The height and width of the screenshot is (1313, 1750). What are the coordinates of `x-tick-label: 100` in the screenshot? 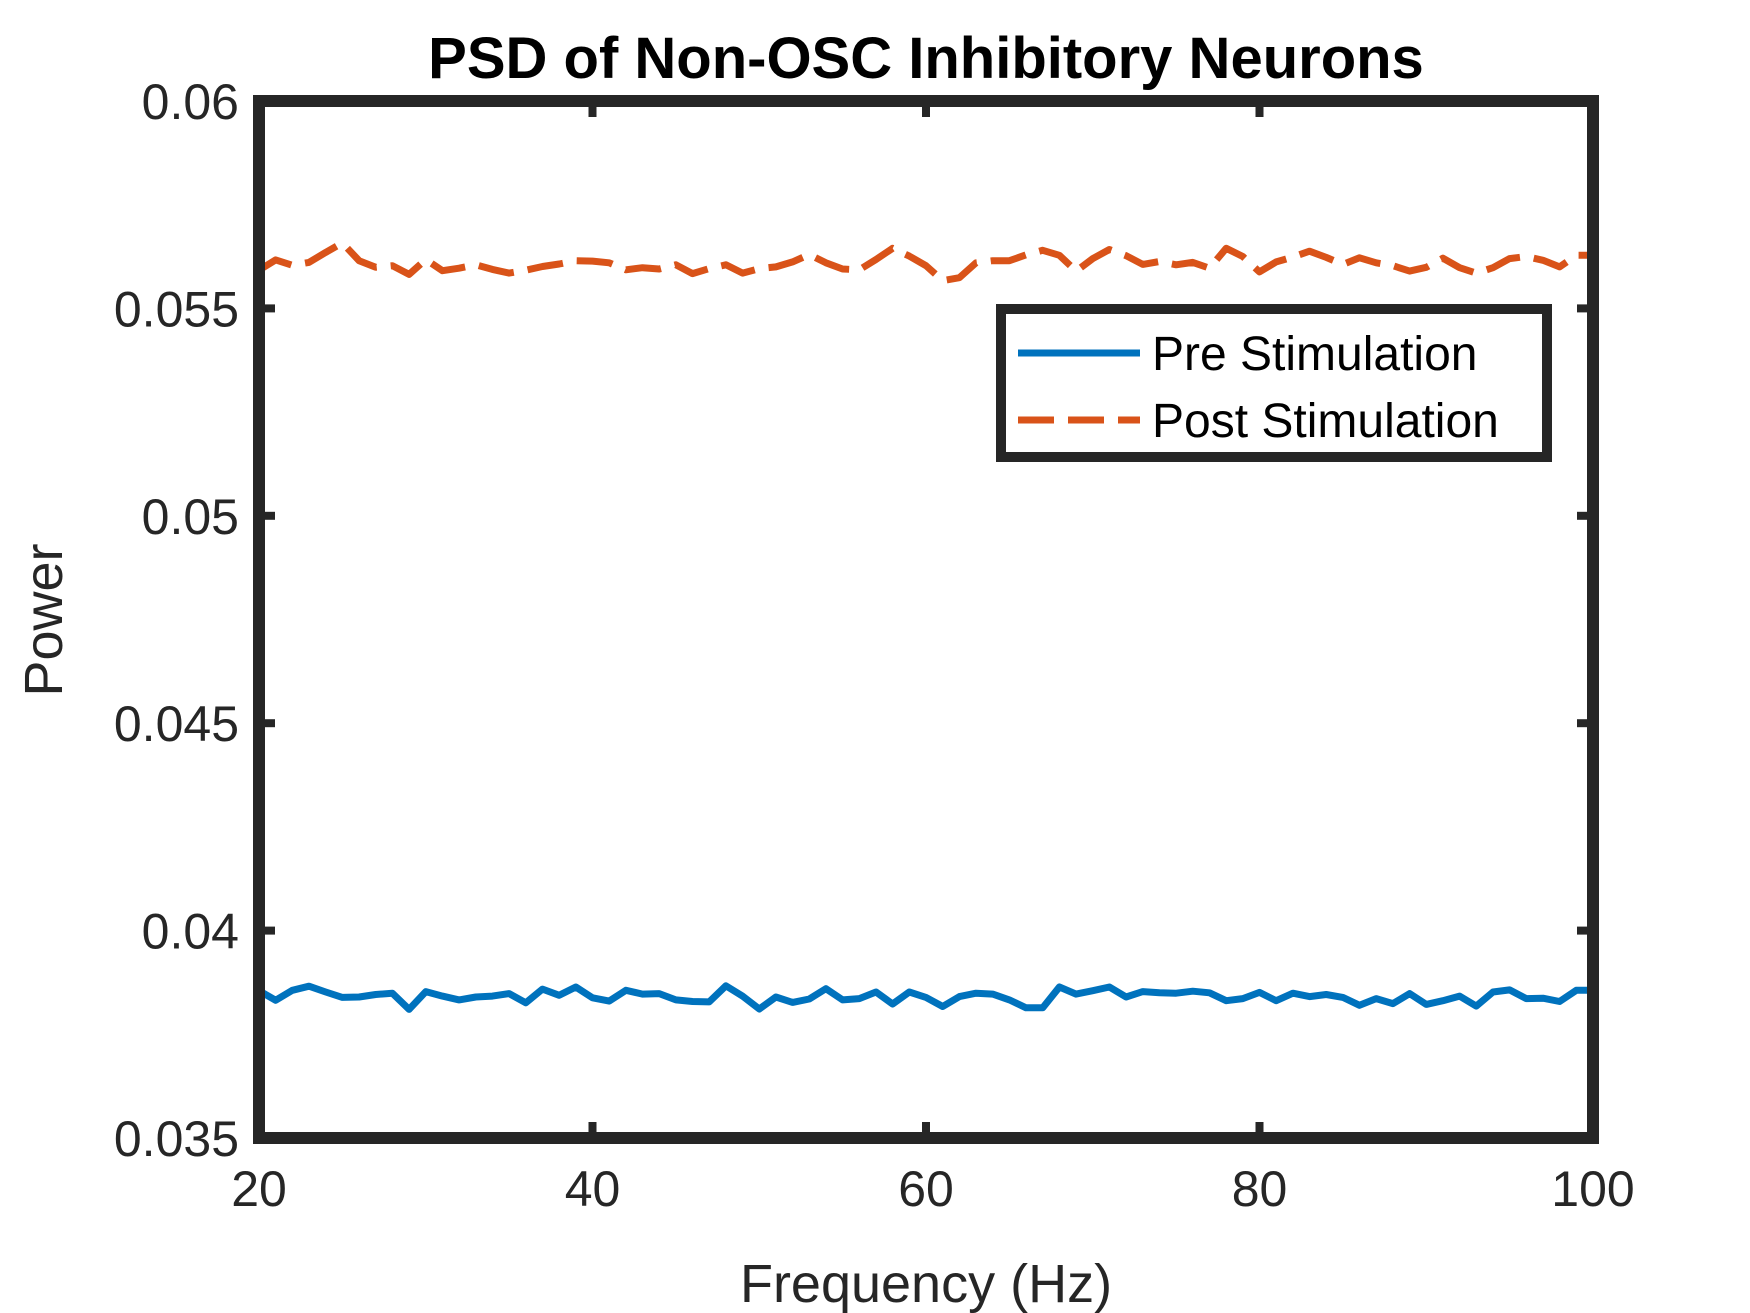 It's located at (1592, 1189).